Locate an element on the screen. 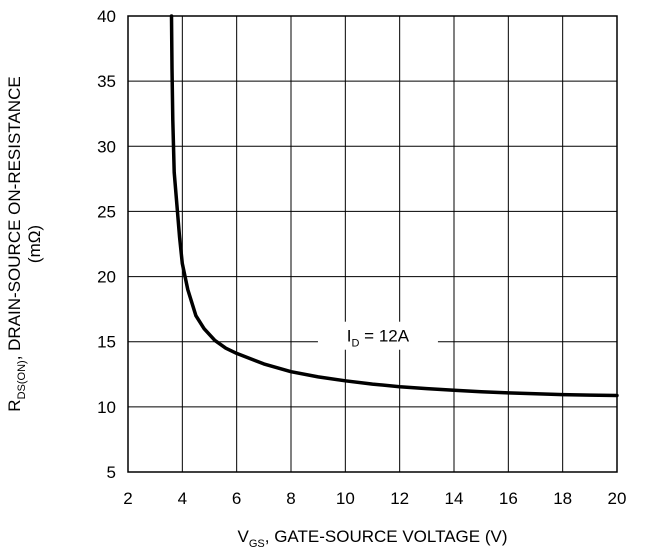 This screenshot has height=550, width=645. y-tick-label: 5 is located at coordinates (111, 472).